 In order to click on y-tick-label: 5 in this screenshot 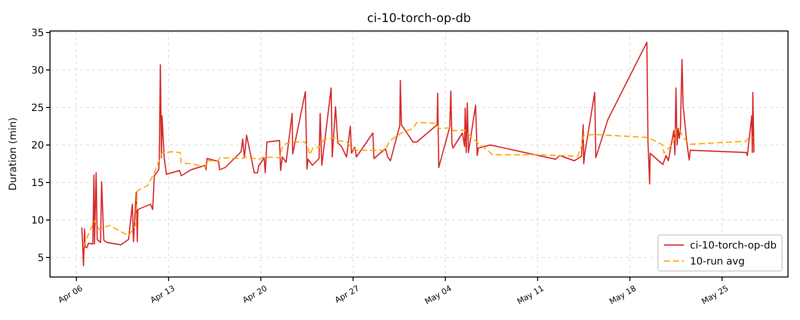, I will do `click(41, 258)`.